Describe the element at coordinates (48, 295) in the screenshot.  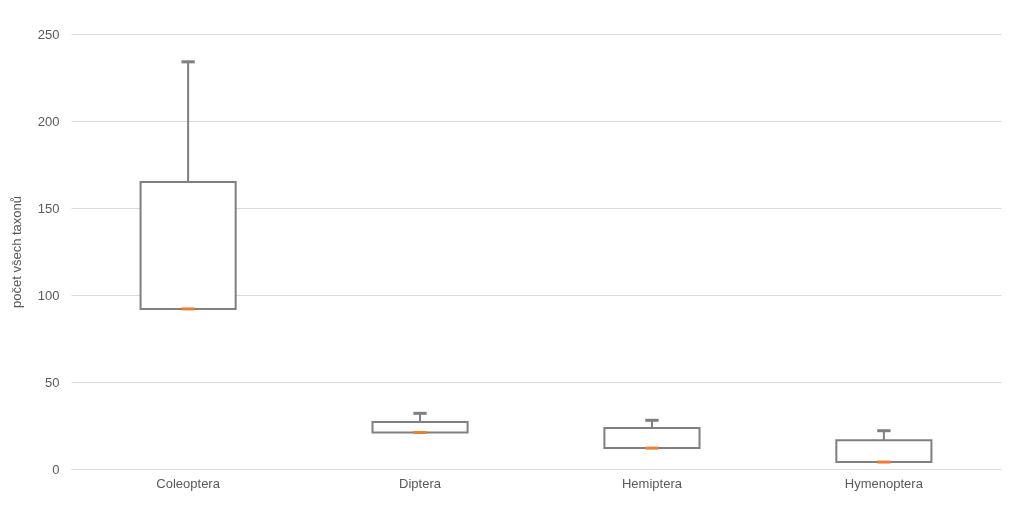
I see `y-tick-label: 100` at that location.